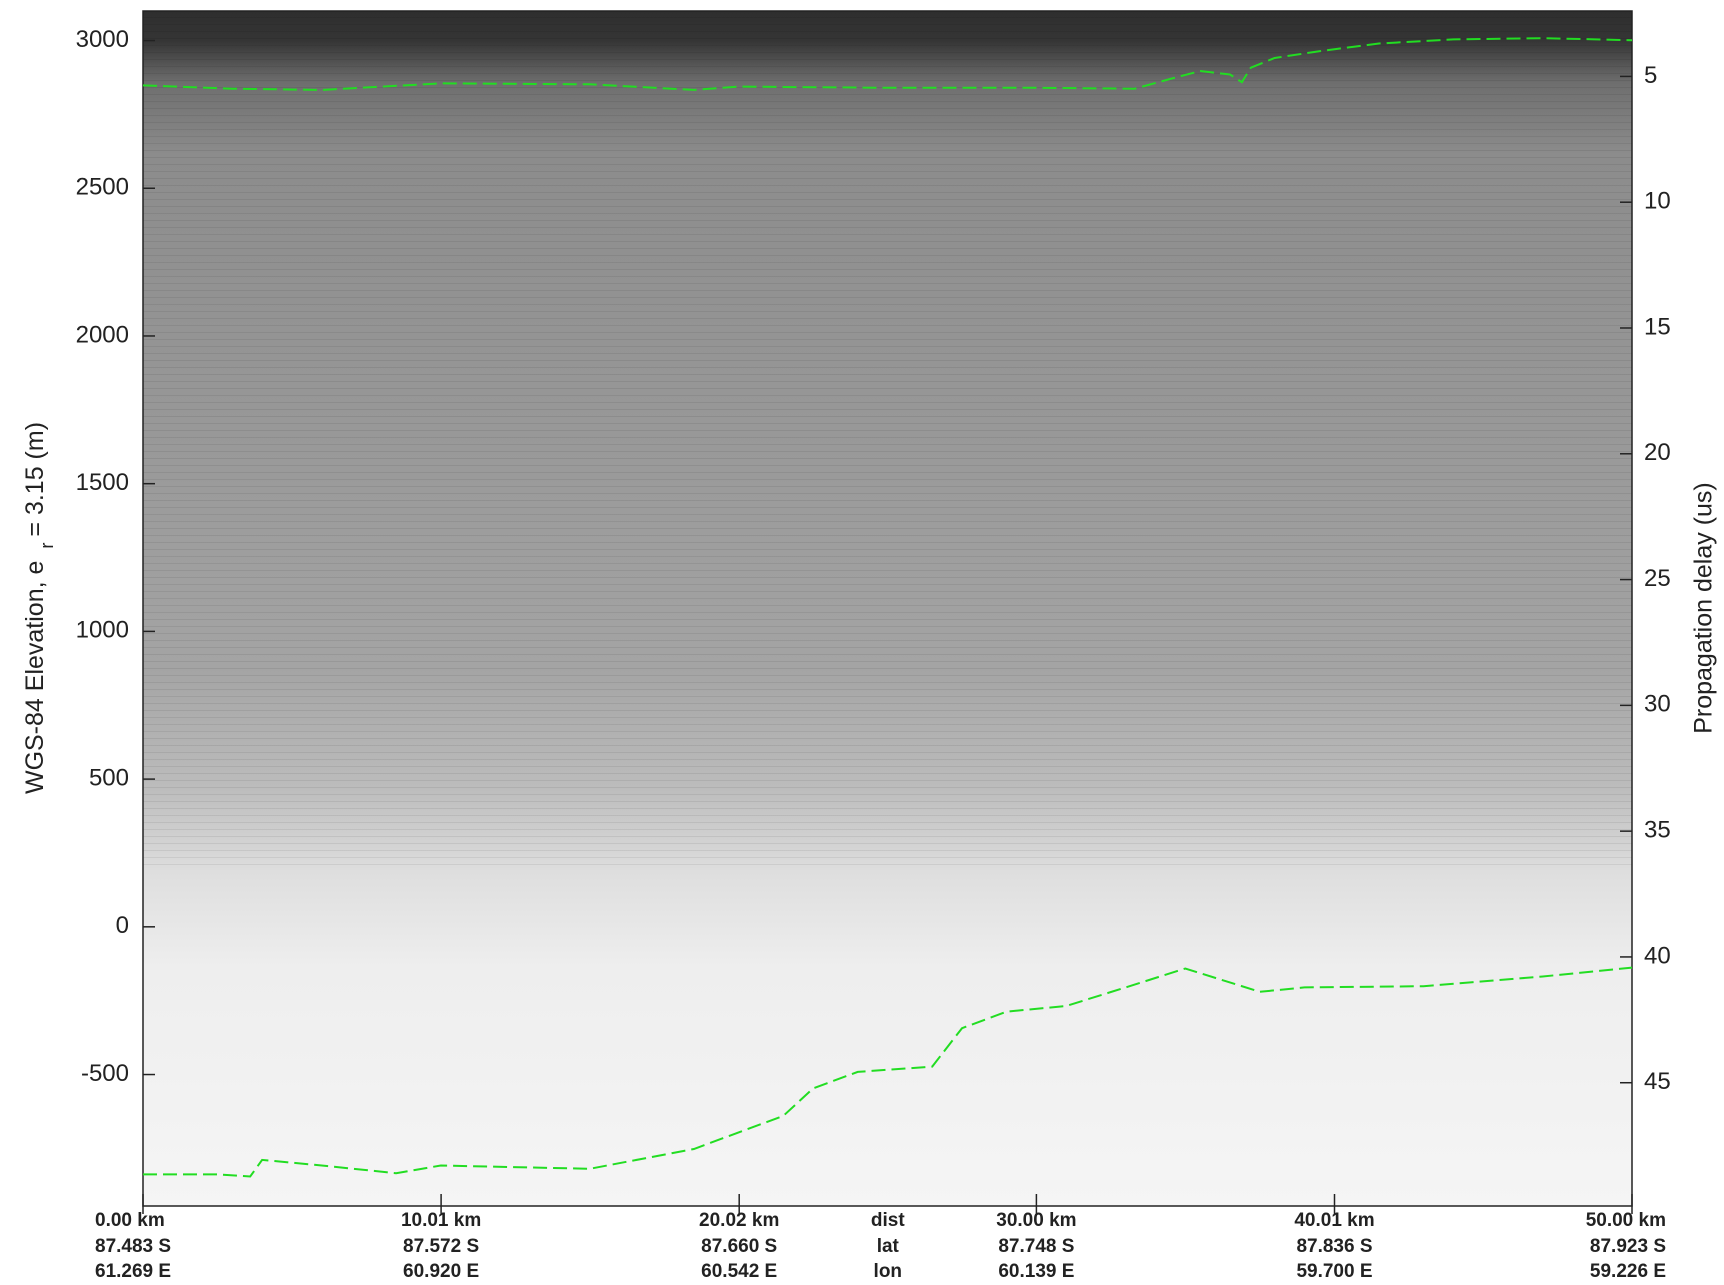 This screenshot has width=1724, height=1285. Describe the element at coordinates (35, 479) in the screenshot. I see `y-label-suffix: = 3.15 (m)` at that location.